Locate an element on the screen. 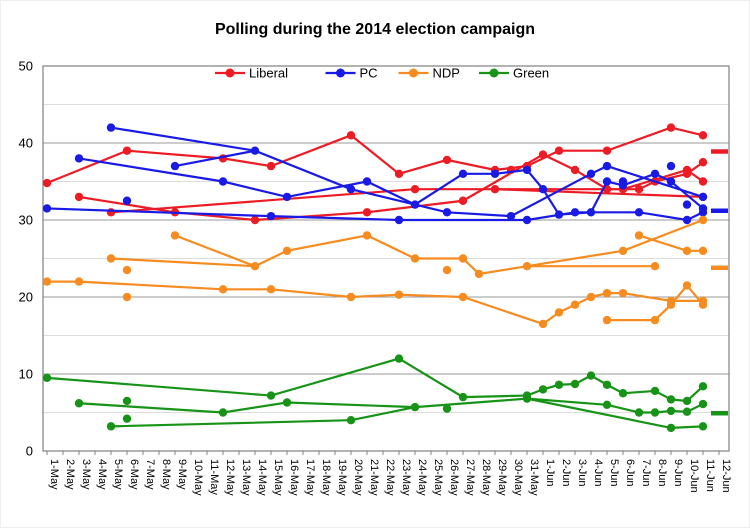 Image resolution: width=750 pixels, height=528 pixels. y-tick-label: 10 is located at coordinates (26, 374).